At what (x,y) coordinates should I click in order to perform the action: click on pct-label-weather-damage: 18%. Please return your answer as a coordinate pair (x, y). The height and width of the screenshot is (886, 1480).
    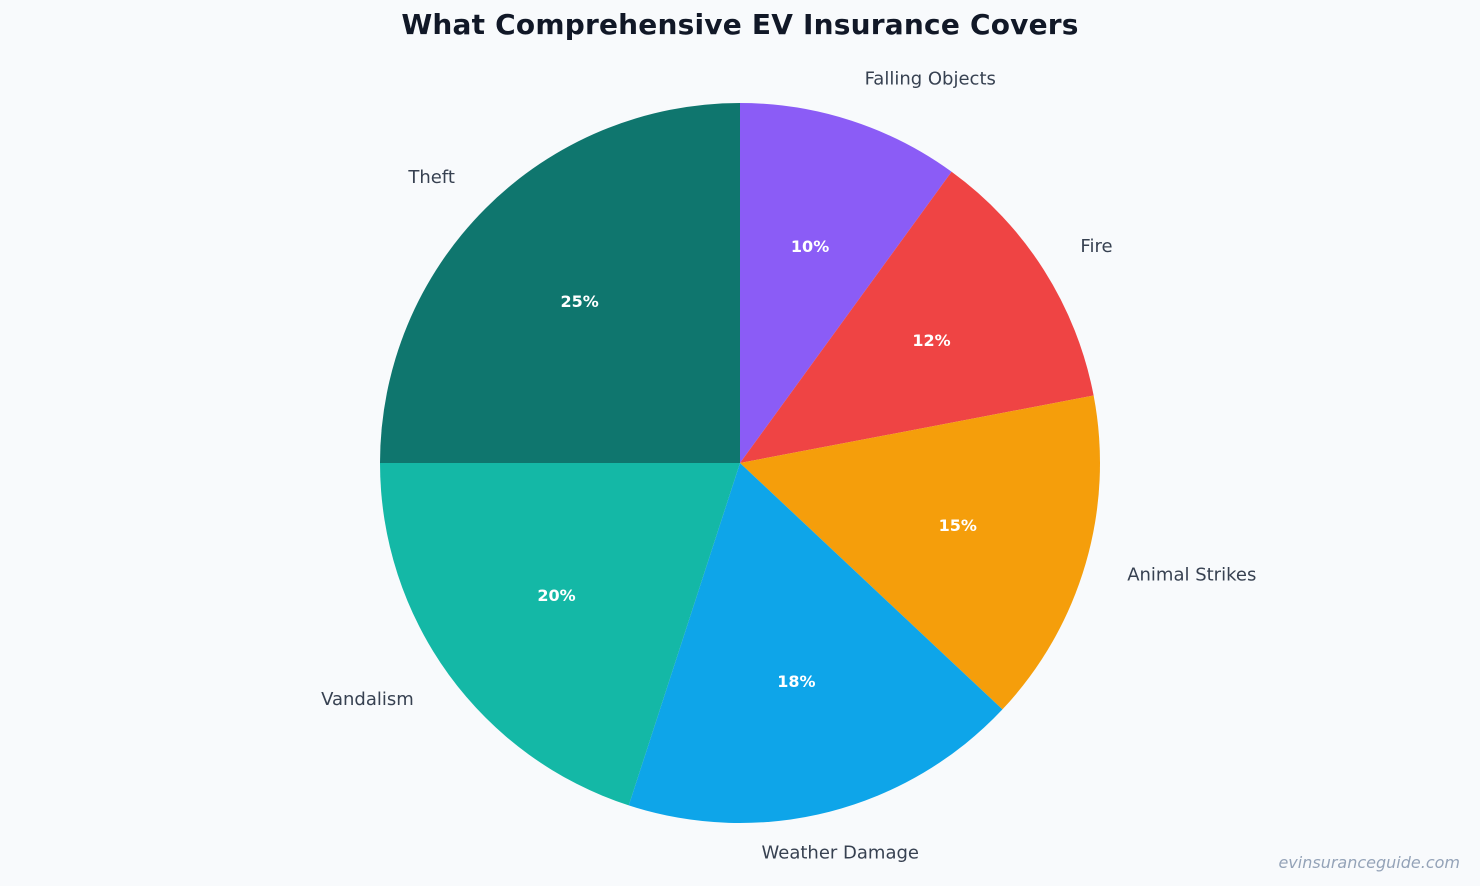
    Looking at the image, I should click on (796, 681).